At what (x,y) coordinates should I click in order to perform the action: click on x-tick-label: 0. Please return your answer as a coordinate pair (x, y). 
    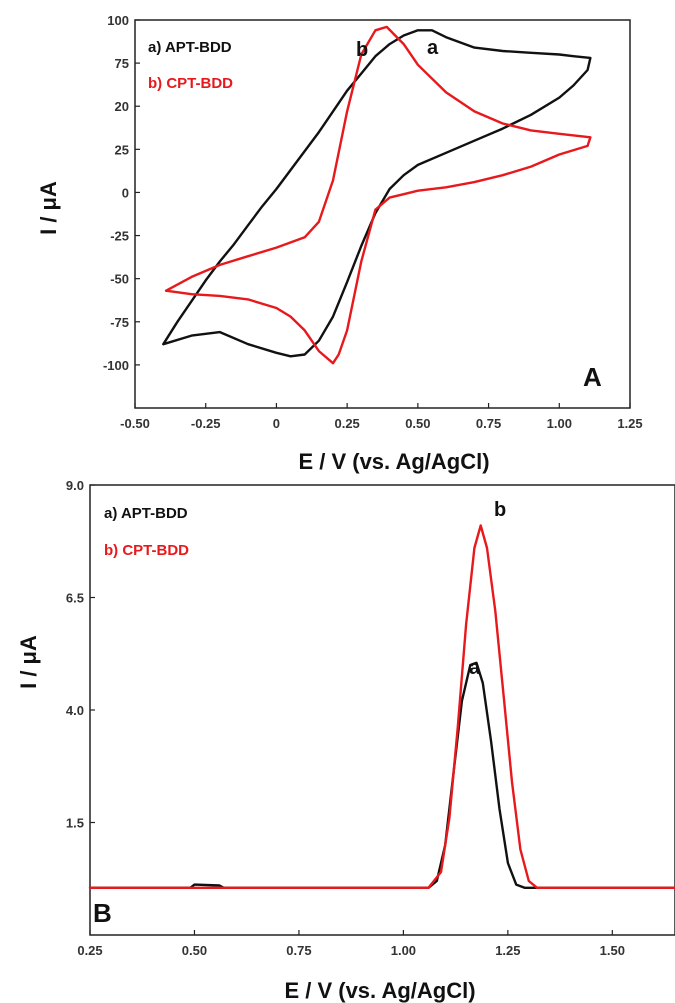
    Looking at the image, I should click on (276, 423).